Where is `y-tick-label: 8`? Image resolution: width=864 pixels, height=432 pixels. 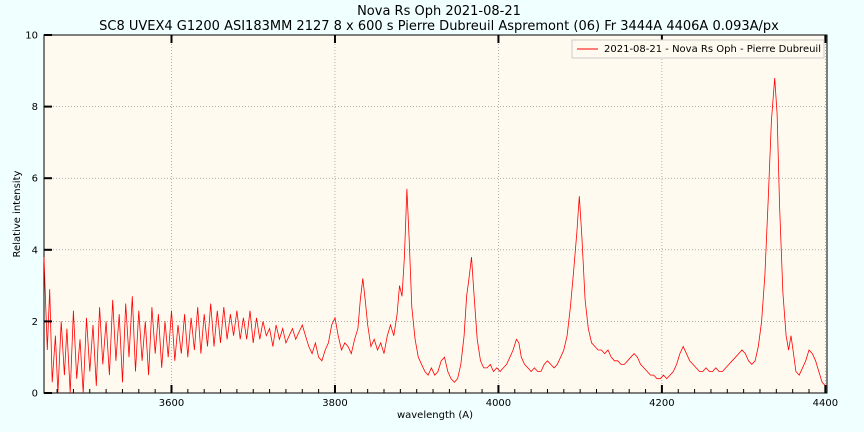 y-tick-label: 8 is located at coordinates (35, 107).